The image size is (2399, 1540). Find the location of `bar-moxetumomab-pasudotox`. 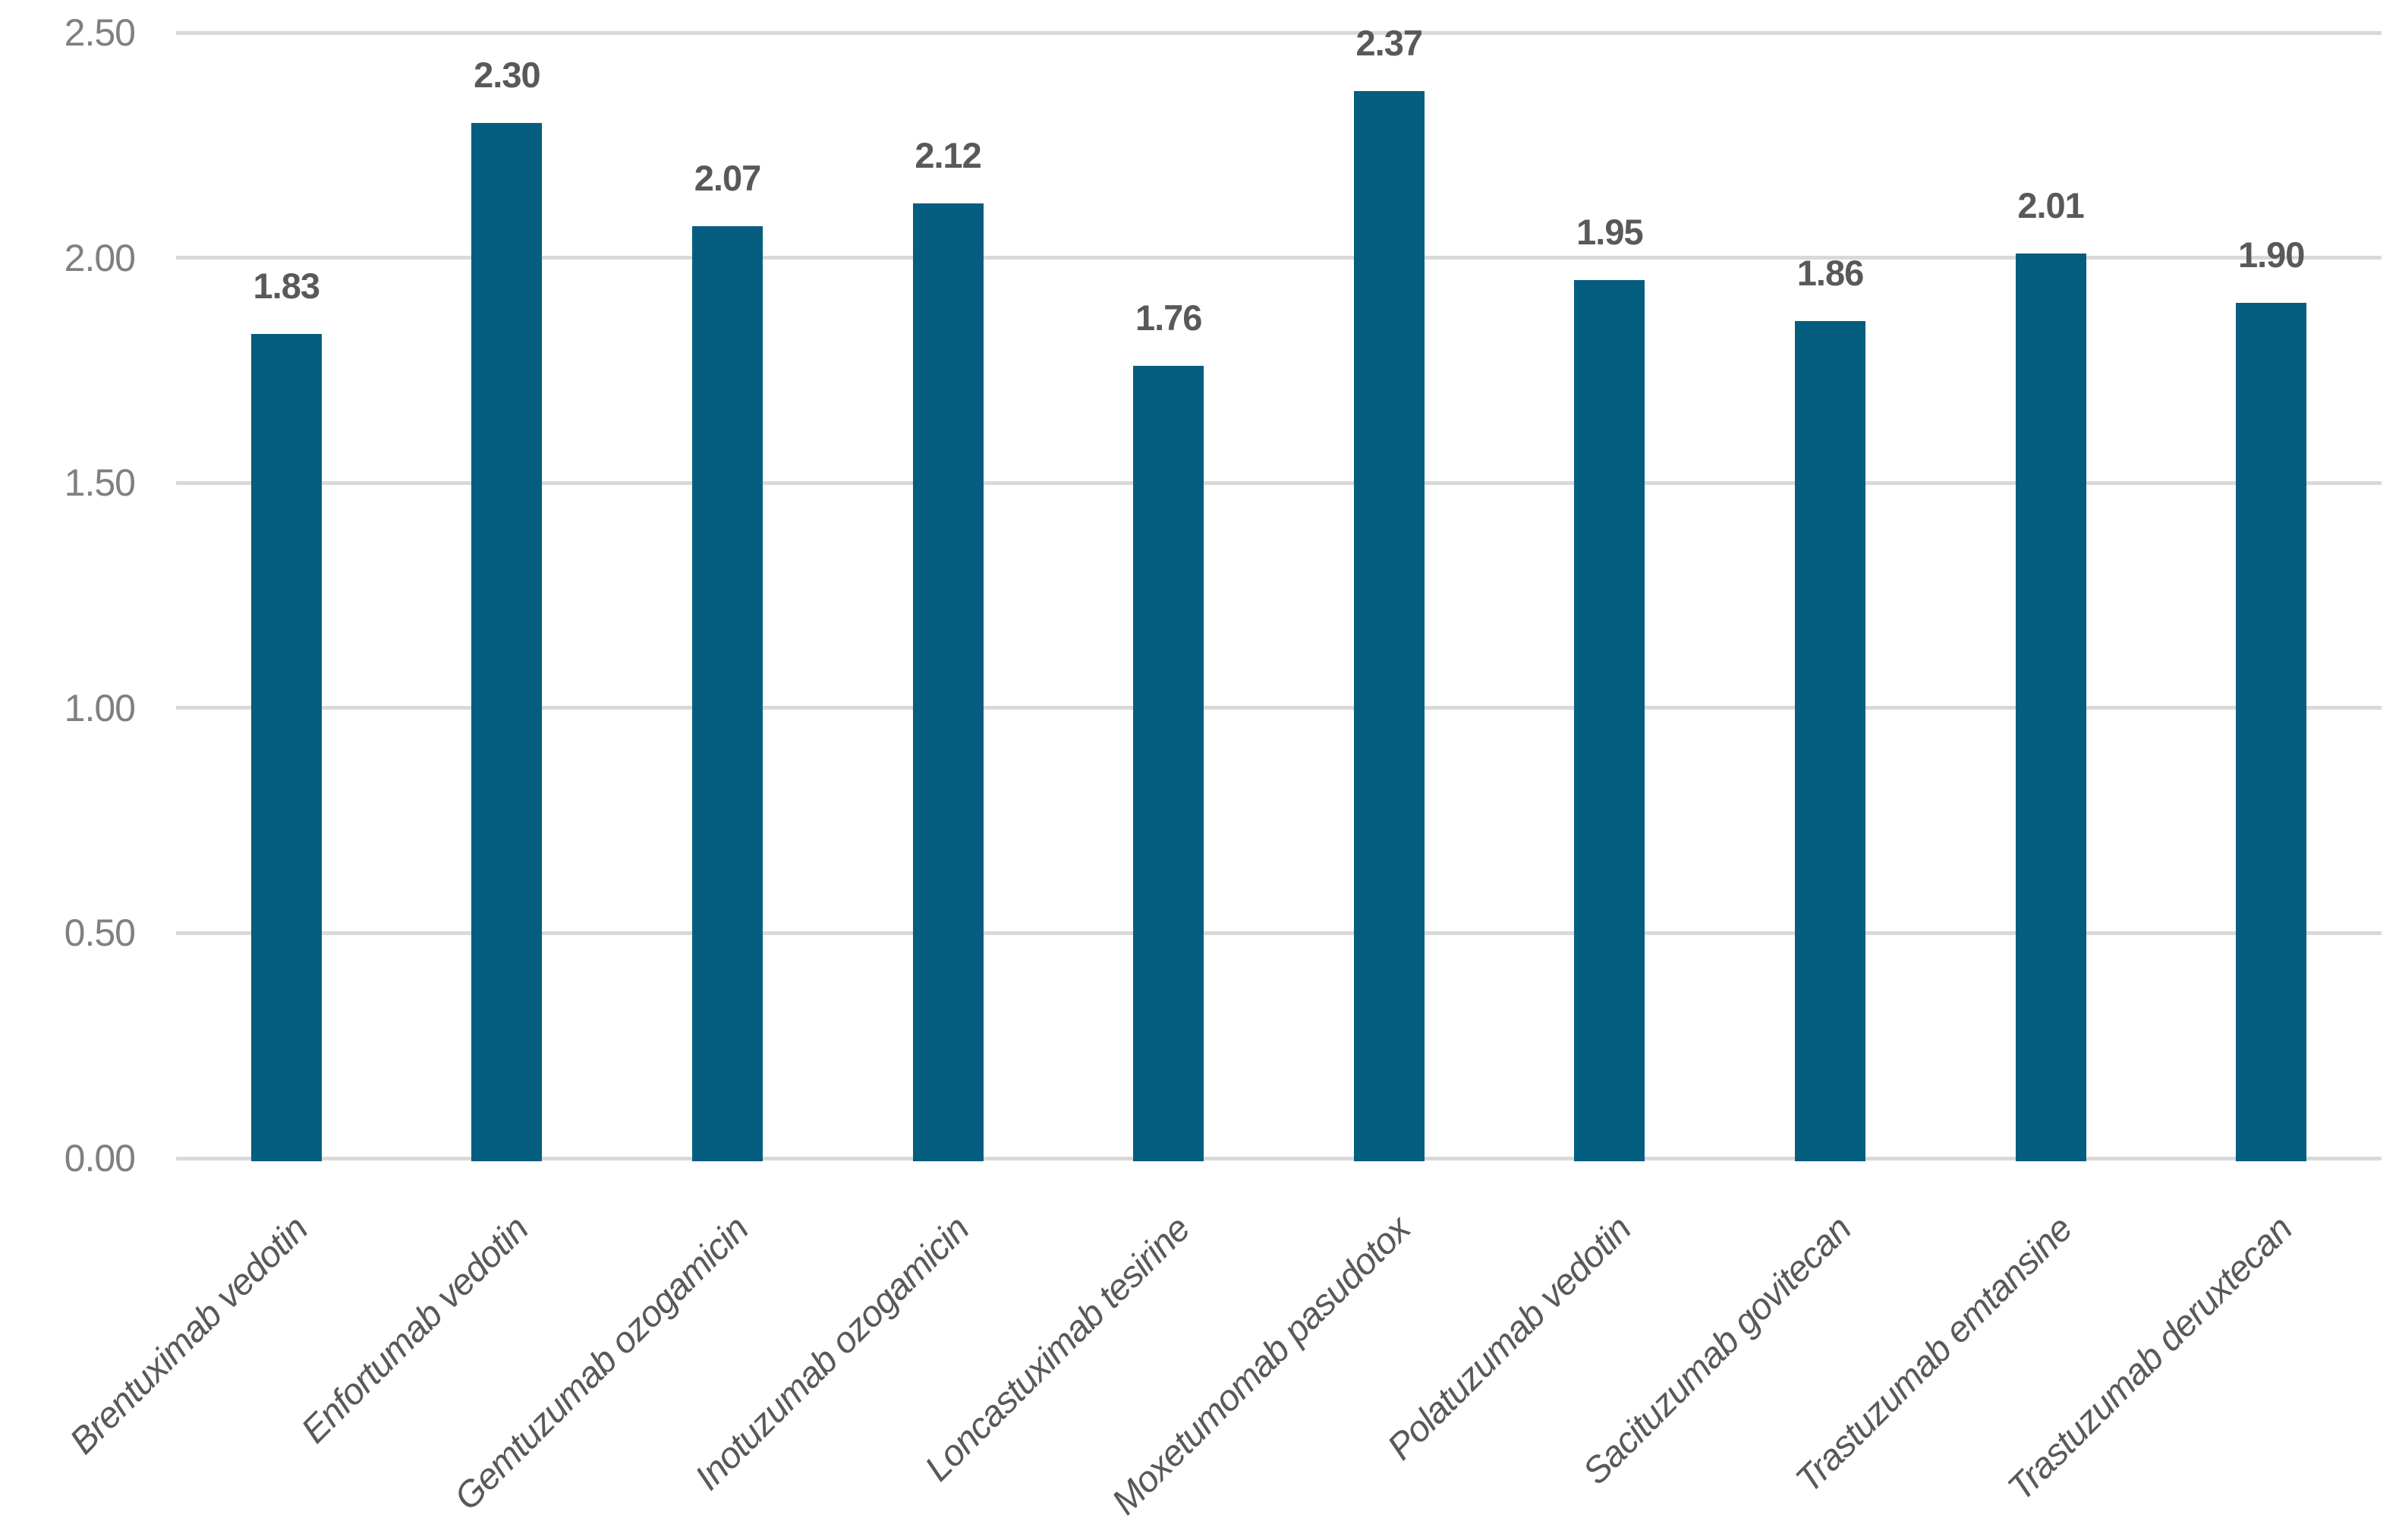

bar-moxetumomab-pasudotox is located at coordinates (1389, 626).